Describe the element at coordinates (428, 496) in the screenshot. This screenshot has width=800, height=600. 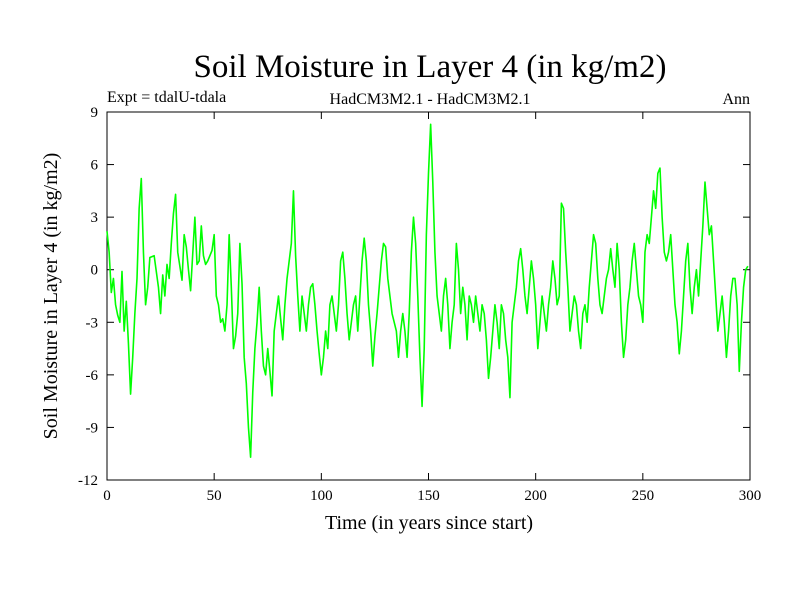
I see `x-tick-label: 150` at that location.